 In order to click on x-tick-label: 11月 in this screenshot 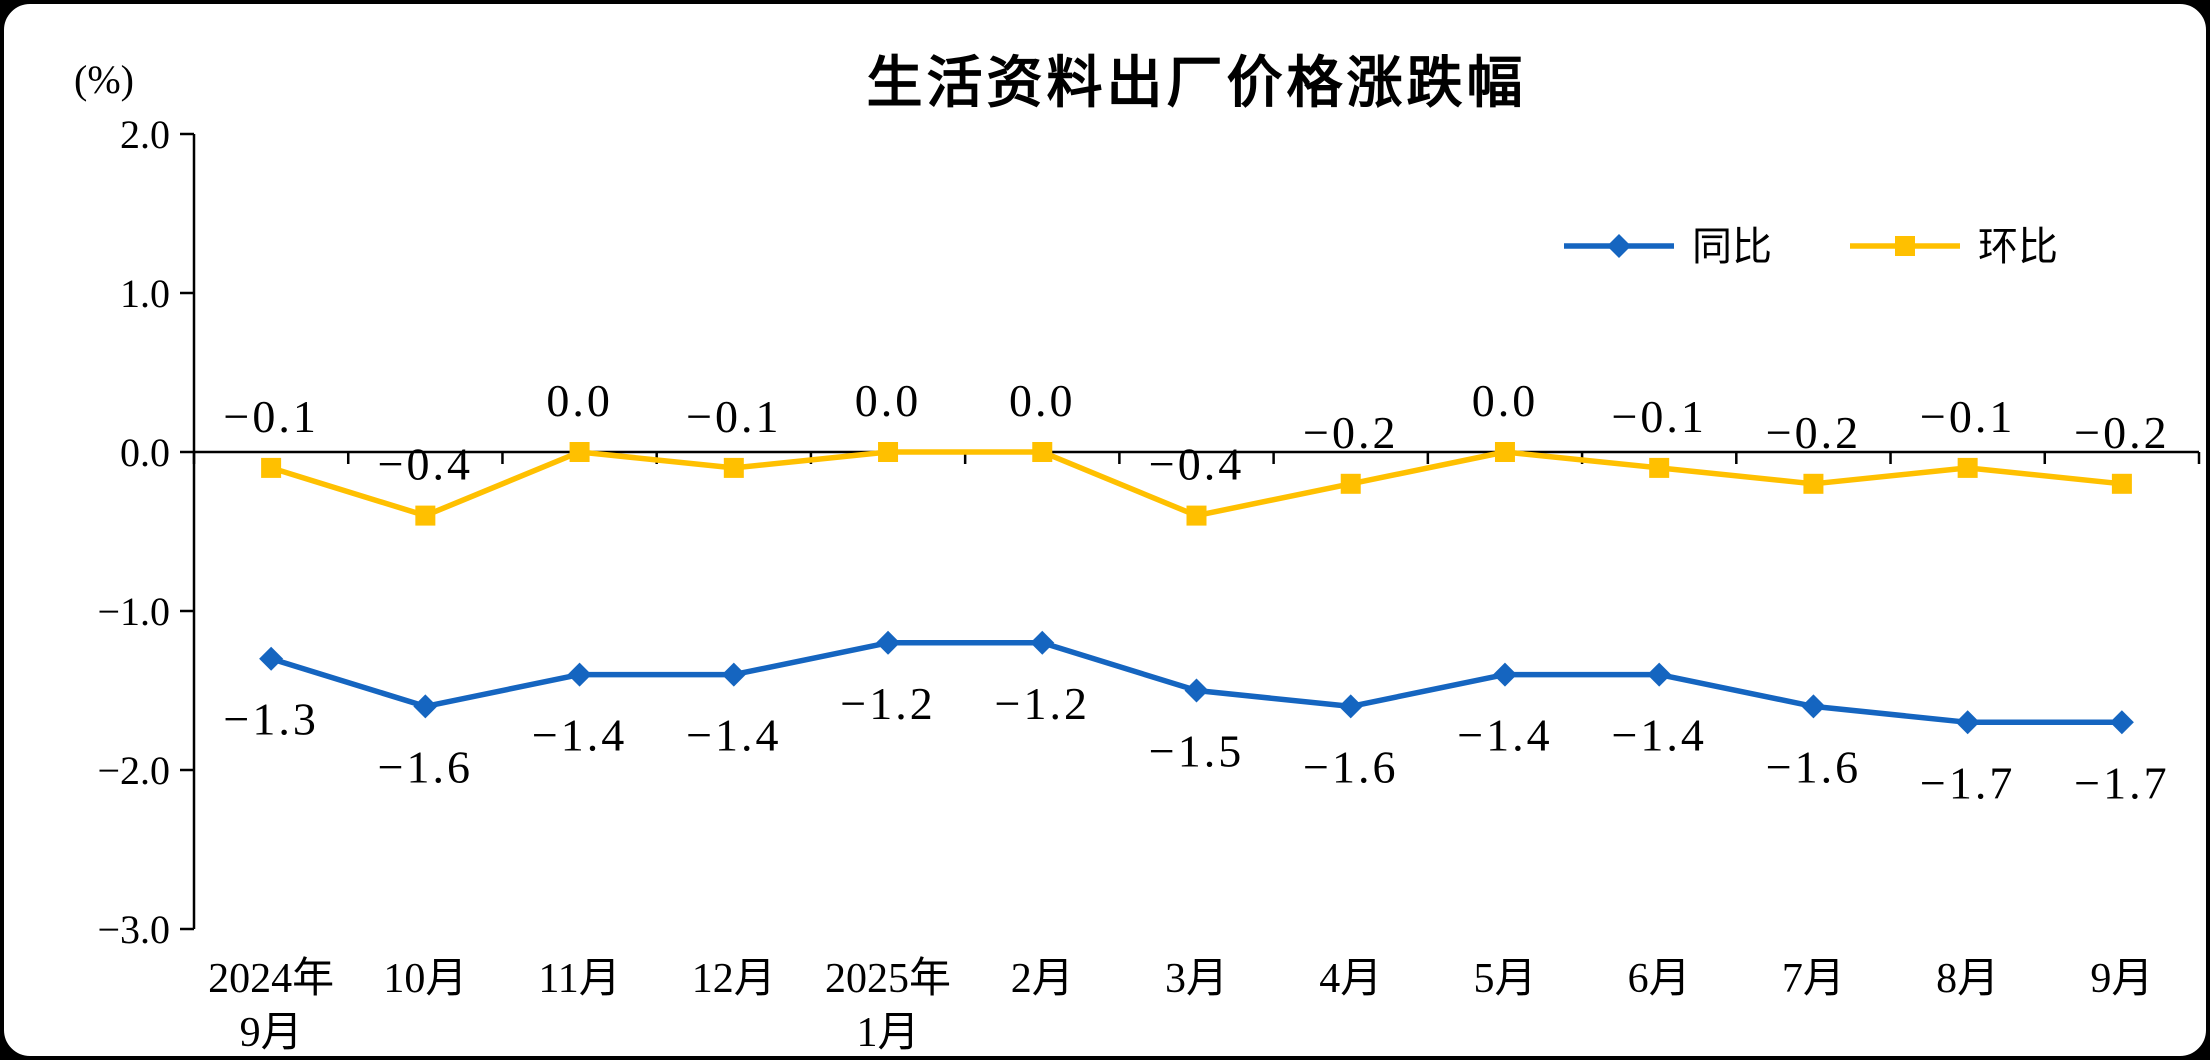, I will do `click(579, 979)`.